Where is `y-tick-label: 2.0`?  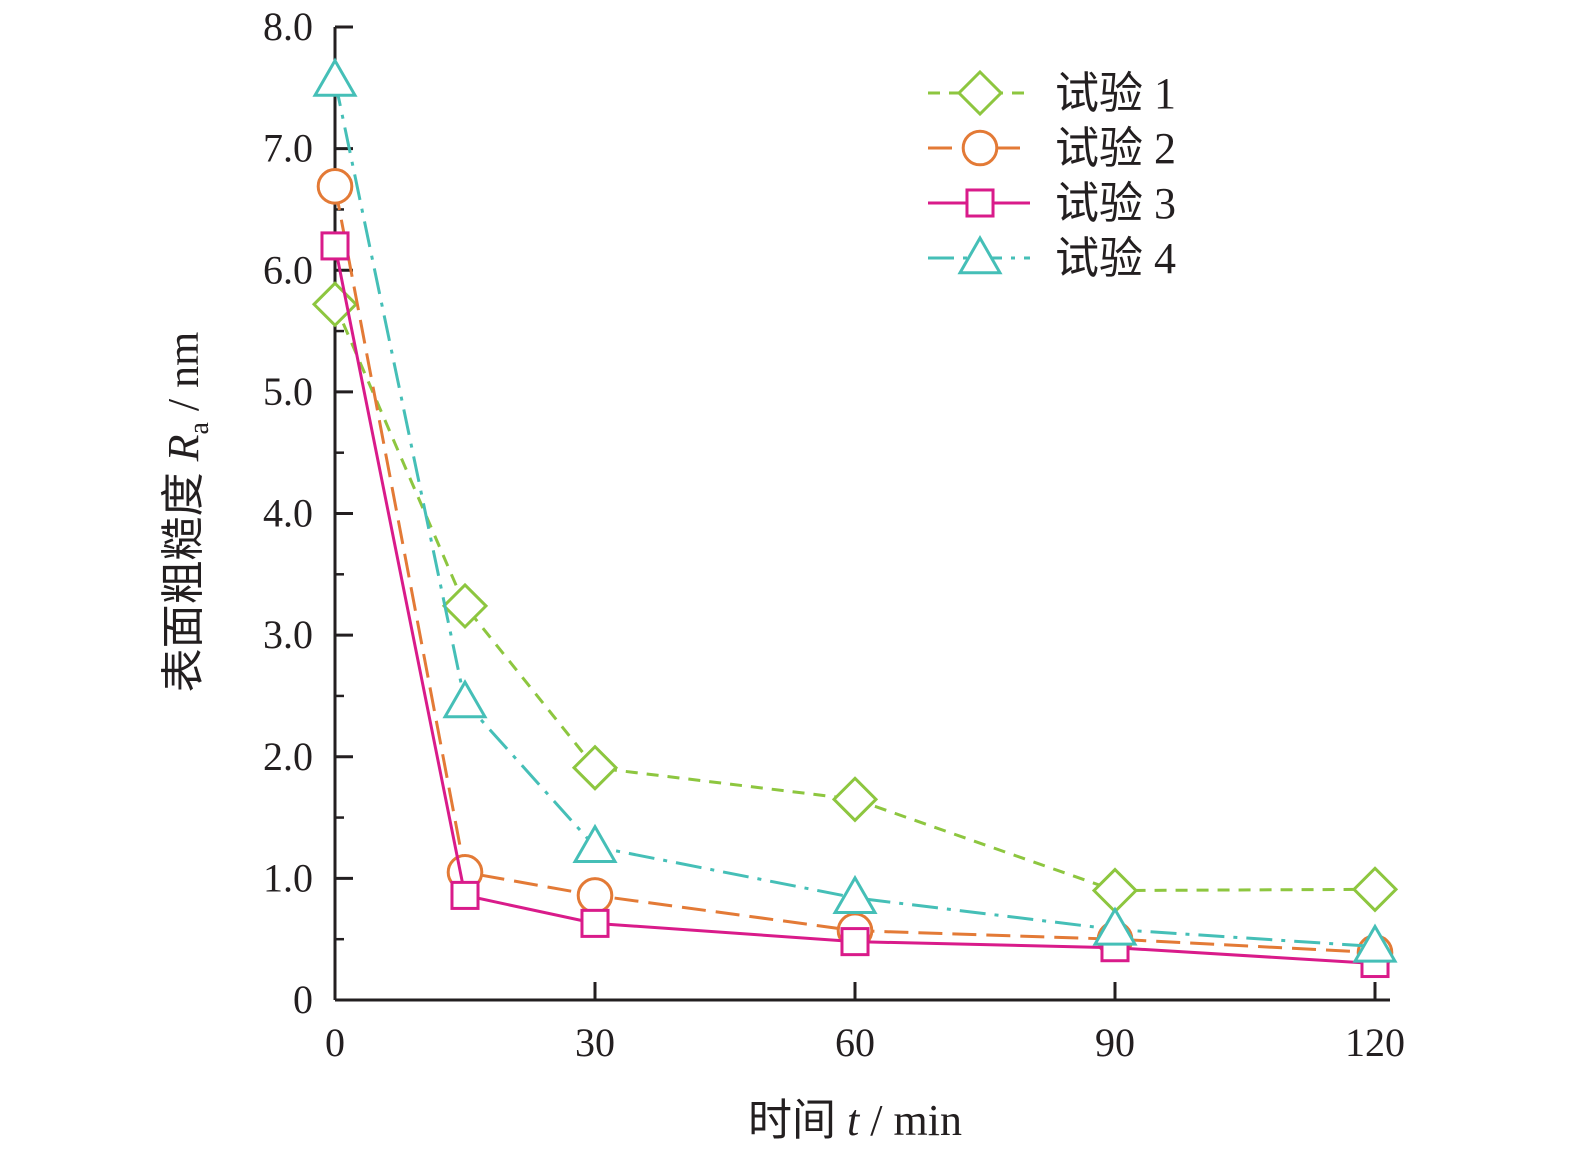 y-tick-label: 2.0 is located at coordinates (288, 756).